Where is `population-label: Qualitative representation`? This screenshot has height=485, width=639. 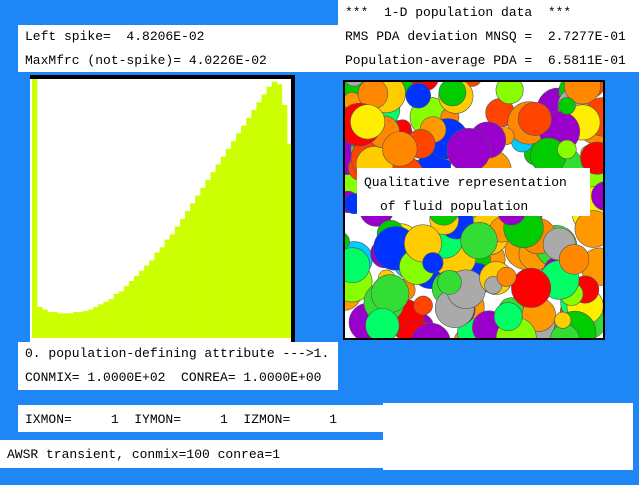 population-label: Qualitative representation is located at coordinates (465, 182).